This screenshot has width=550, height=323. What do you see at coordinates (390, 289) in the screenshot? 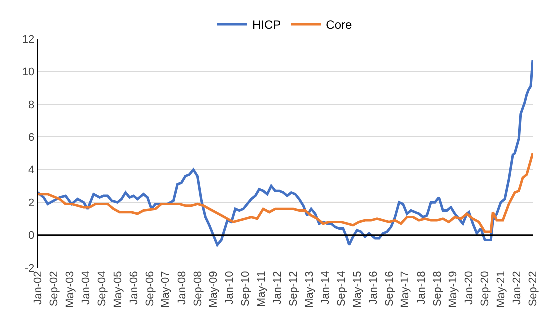
I see `x-tick-label: Sep-16` at bounding box center [390, 289].